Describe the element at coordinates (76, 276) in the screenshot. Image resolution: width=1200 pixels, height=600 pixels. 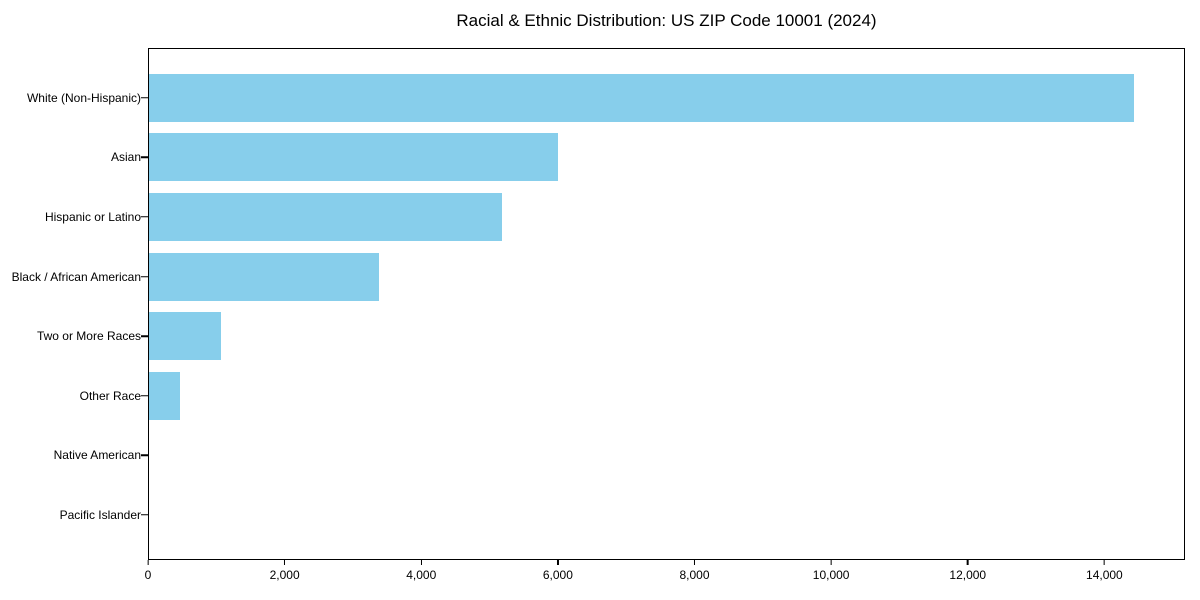
I see `y-tick-label: Black / African American` at that location.